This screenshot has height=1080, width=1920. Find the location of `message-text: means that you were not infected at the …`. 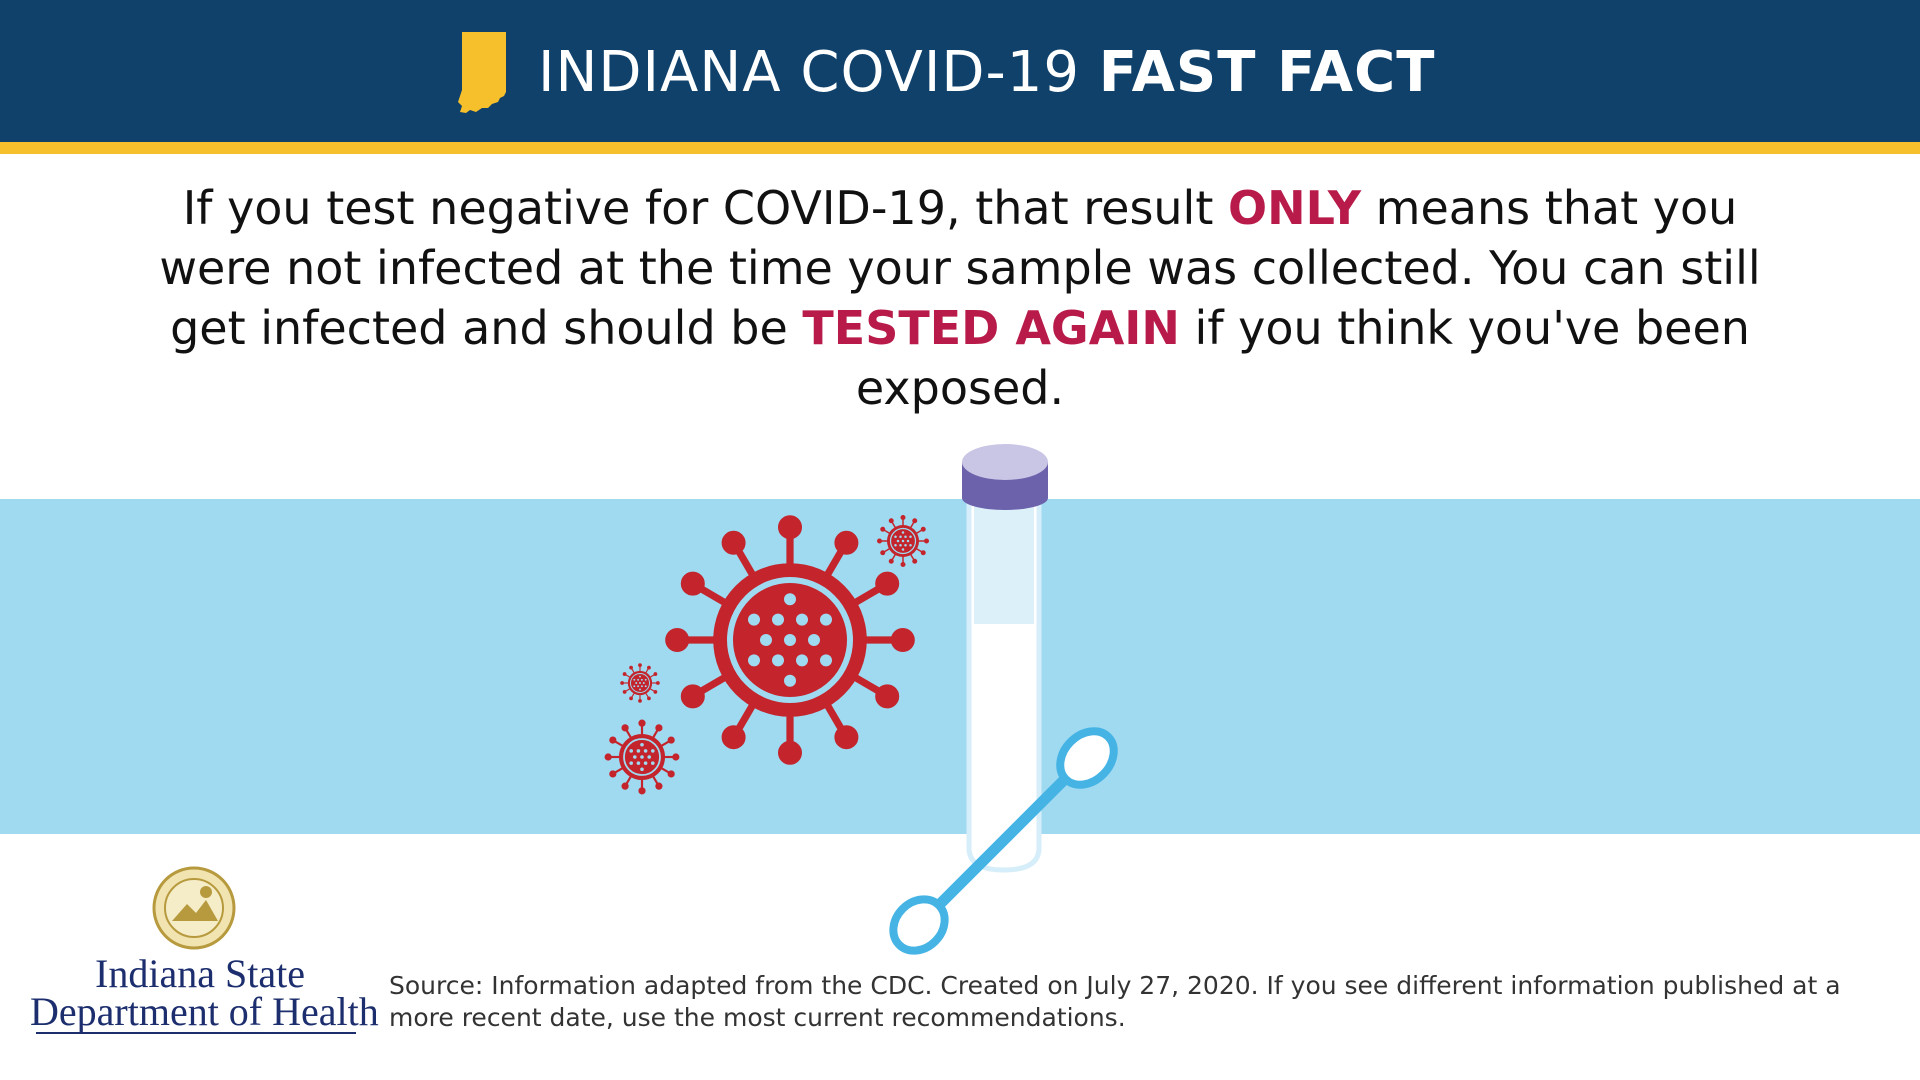

message-text: means that you were not infected at the … is located at coordinates (960, 268).